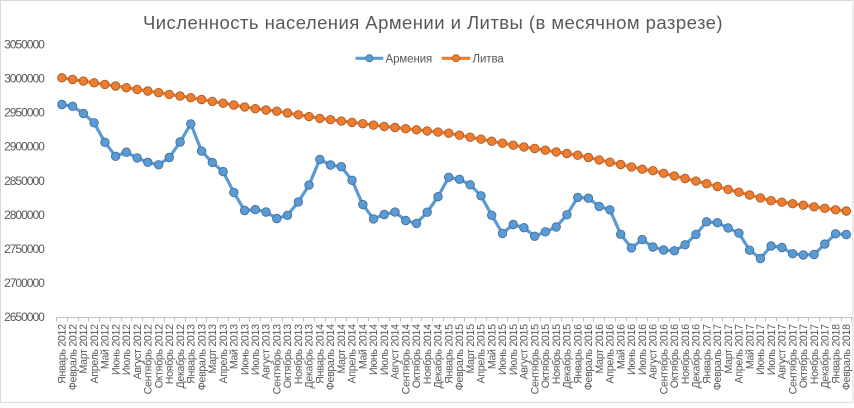 The width and height of the screenshot is (854, 408). Describe the element at coordinates (24, 249) in the screenshot. I see `svg-text: 2750000` at that location.